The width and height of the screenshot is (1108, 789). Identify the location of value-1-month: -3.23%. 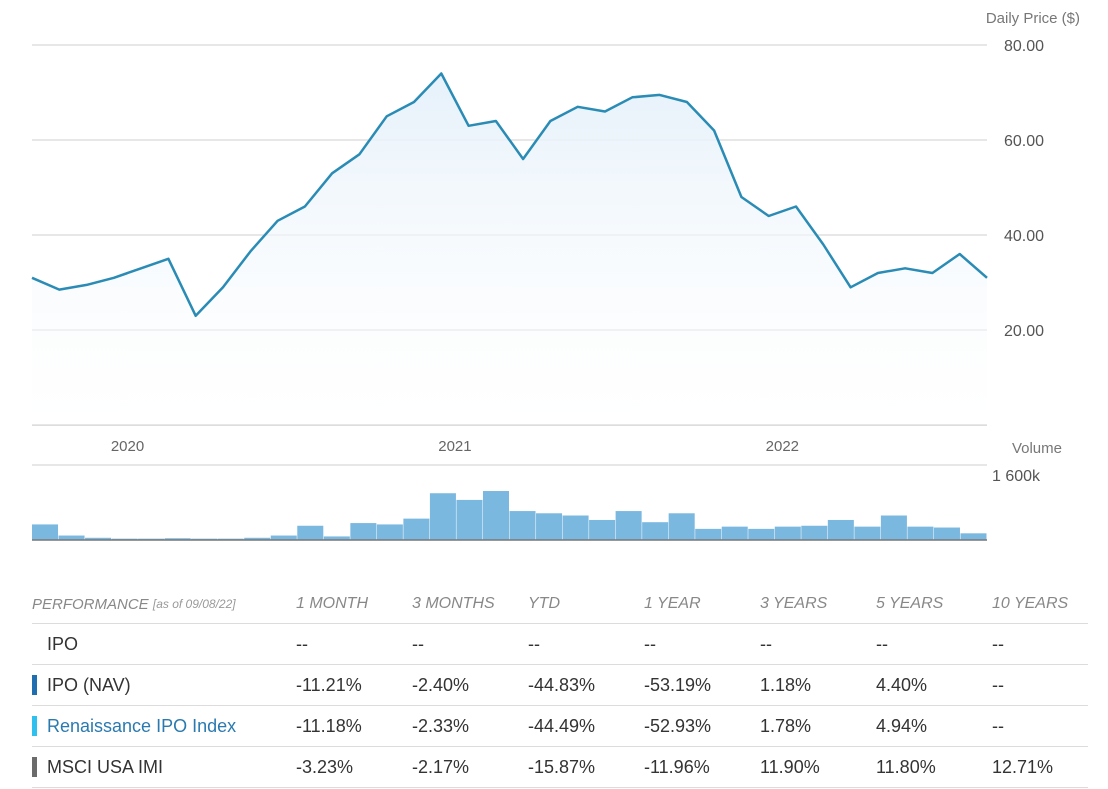
(325, 766).